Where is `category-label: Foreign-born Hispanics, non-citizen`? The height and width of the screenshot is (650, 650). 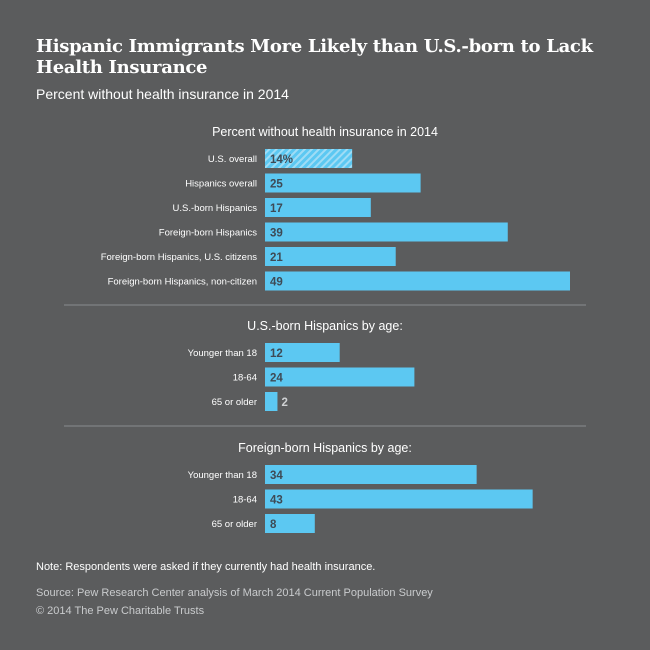 category-label: Foreign-born Hispanics, non-citizen is located at coordinates (182, 282).